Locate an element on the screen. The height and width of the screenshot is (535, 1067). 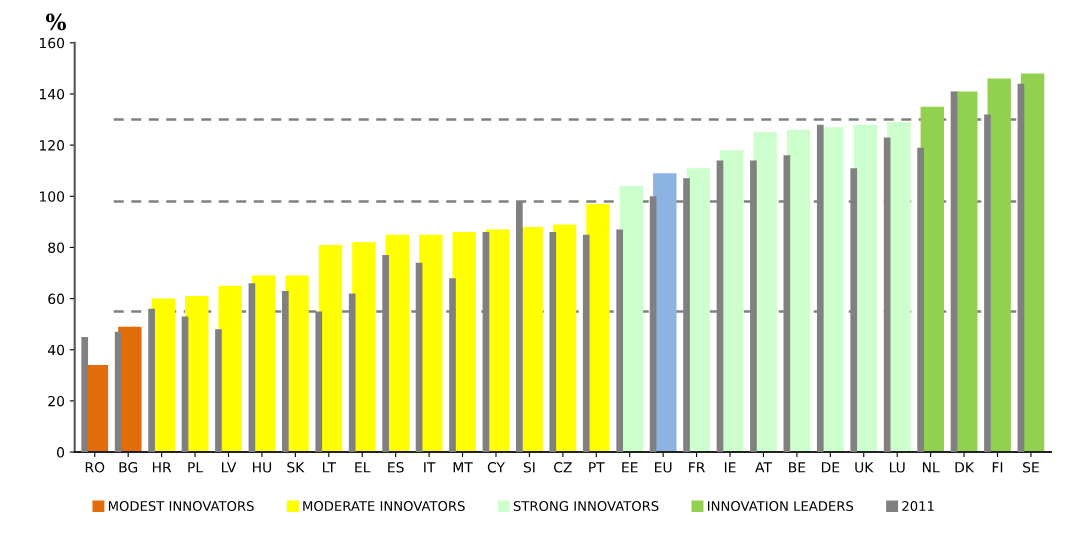
x-tick-label: BG is located at coordinates (128, 467).